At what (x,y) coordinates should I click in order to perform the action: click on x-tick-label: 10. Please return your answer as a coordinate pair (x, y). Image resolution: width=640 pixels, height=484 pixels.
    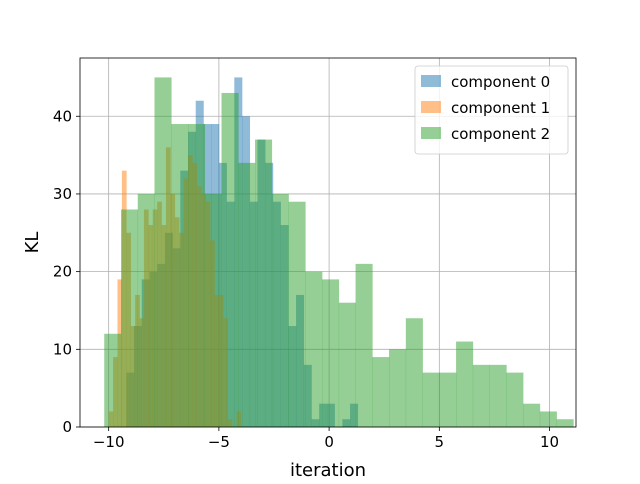
    Looking at the image, I should click on (549, 442).